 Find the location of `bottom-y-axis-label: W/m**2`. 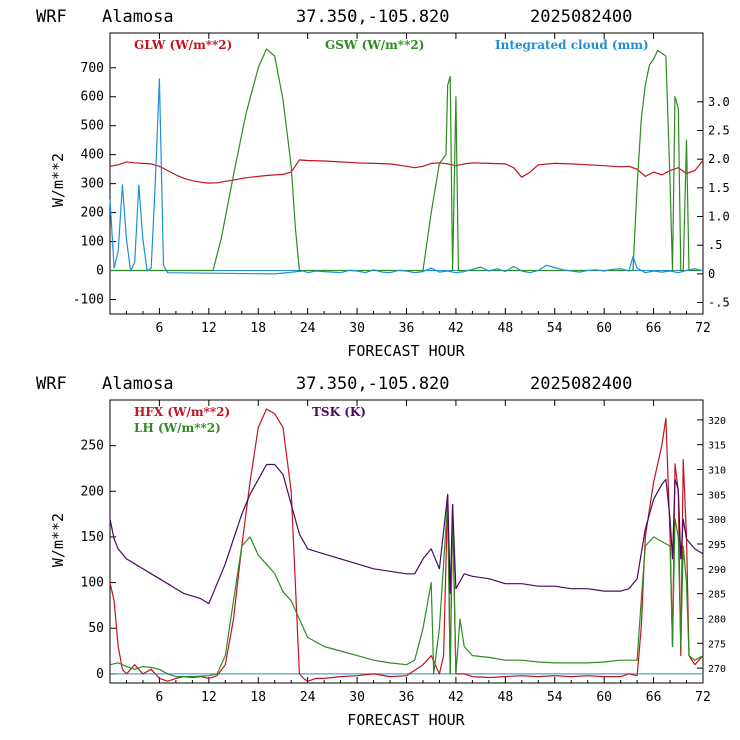

bottom-y-axis-label: W/m**2 is located at coordinates (58, 540).